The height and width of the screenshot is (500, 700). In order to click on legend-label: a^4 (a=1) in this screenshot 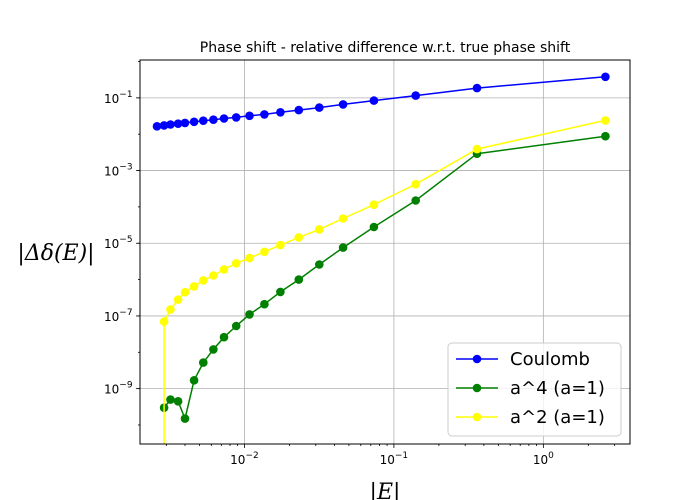, I will do `click(557, 388)`.